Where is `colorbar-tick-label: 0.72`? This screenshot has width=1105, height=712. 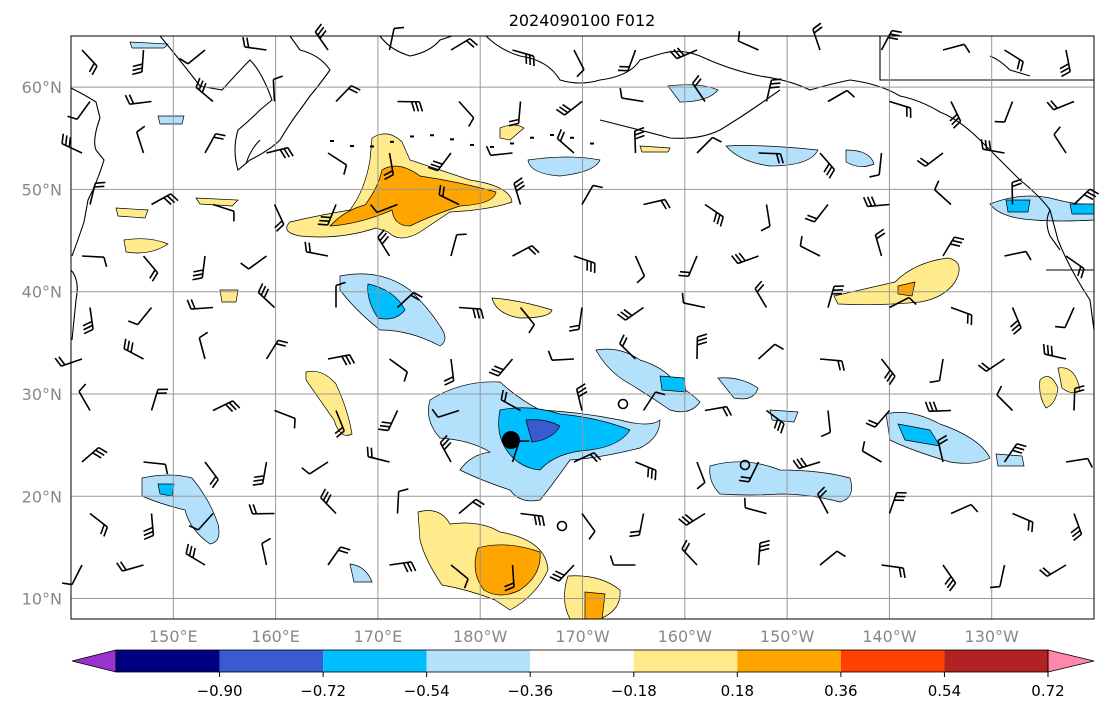
colorbar-tick-label: 0.72 is located at coordinates (1047, 691).